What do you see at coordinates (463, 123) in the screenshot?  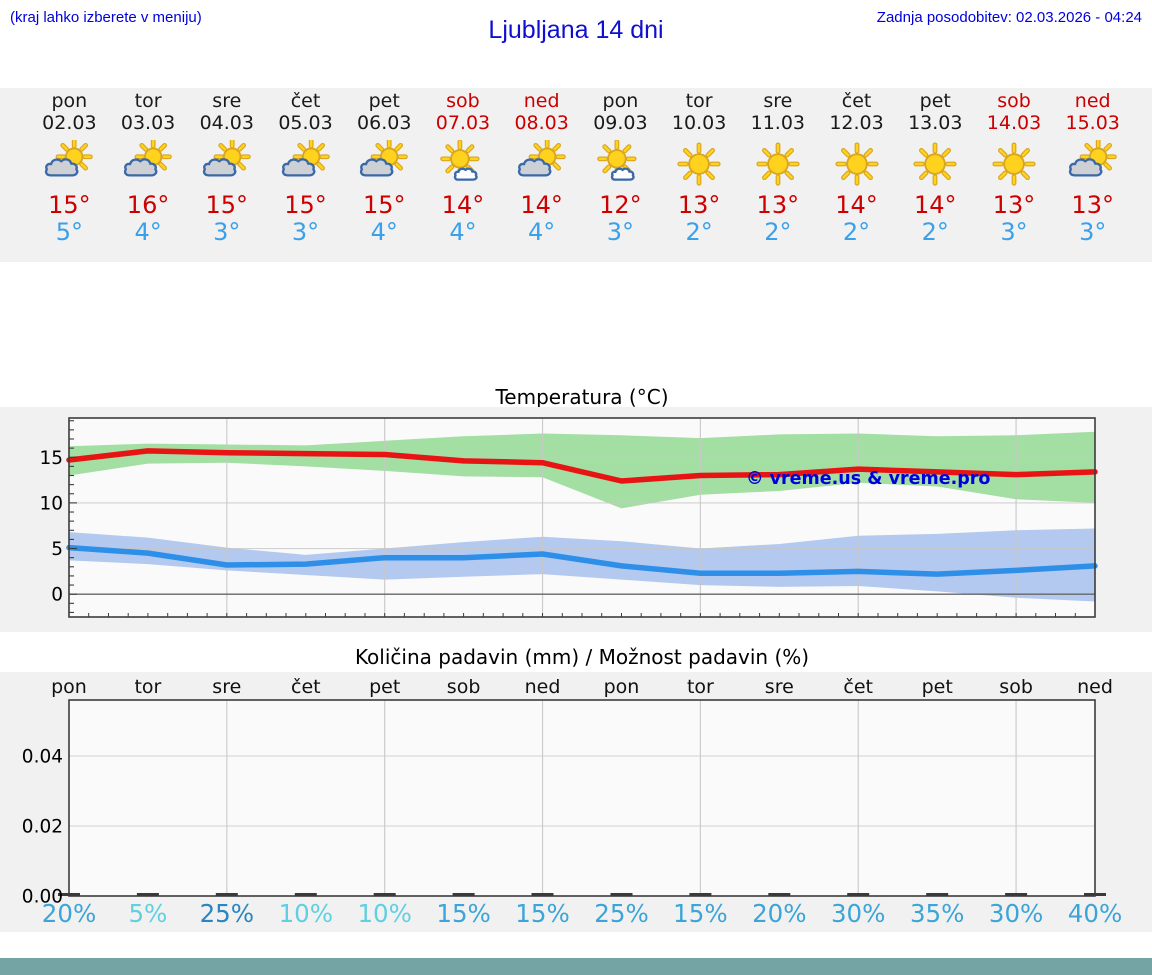 I see `day-date: 07.03` at bounding box center [463, 123].